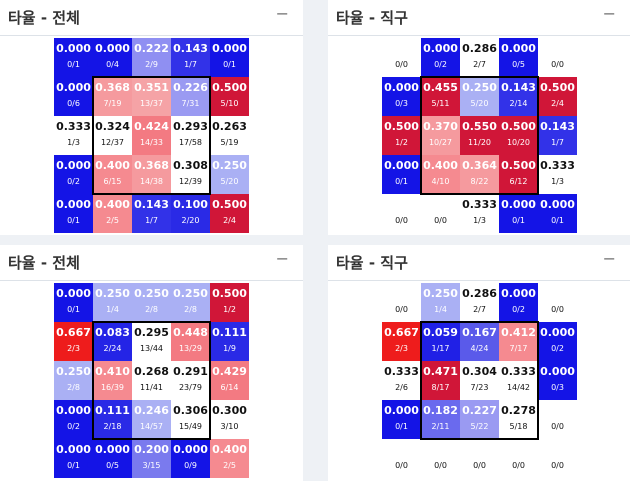 This screenshot has width=630, height=481. Describe the element at coordinates (440, 309) in the screenshot. I see `zone-hits-at-bats: 1/4` at that location.